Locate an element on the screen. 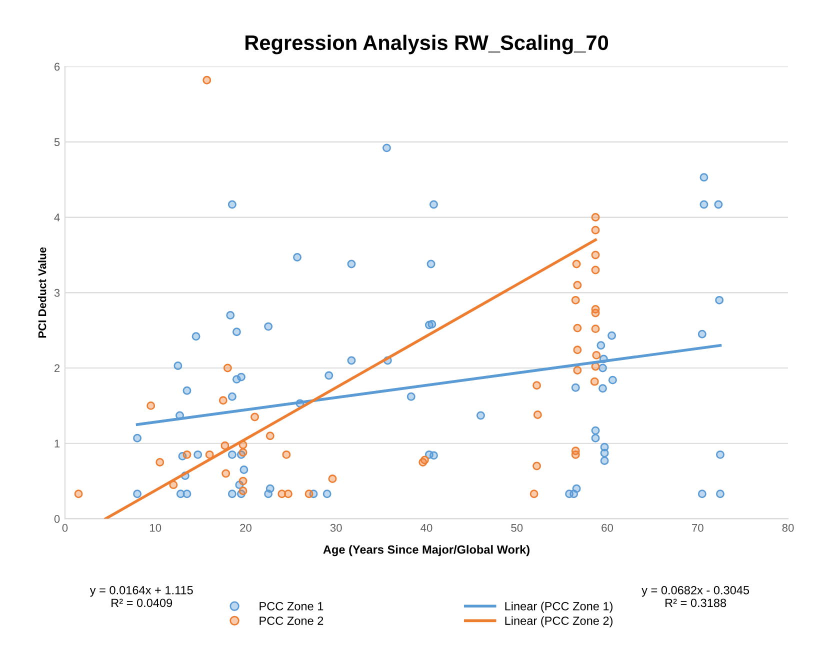 This screenshot has width=833, height=646. y-tick-label: 6 is located at coordinates (57, 66).